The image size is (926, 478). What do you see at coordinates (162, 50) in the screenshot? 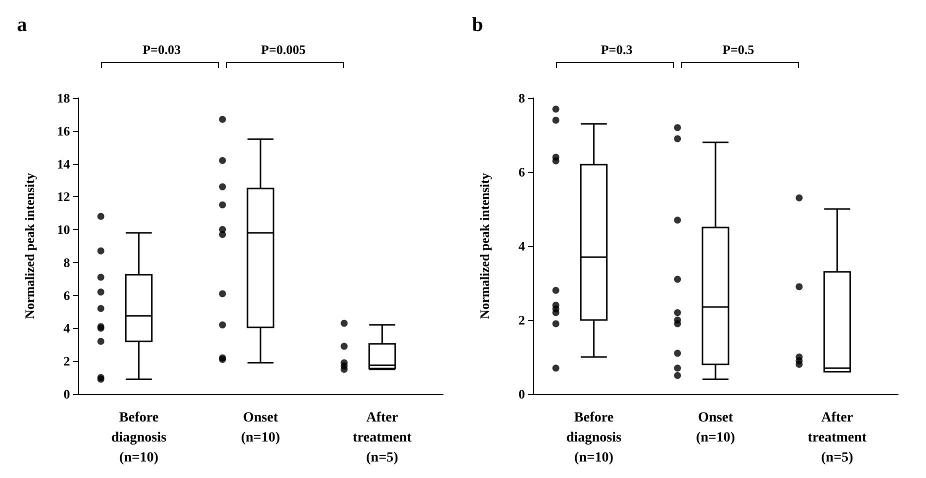
I see `text: P=0.03` at bounding box center [162, 50].